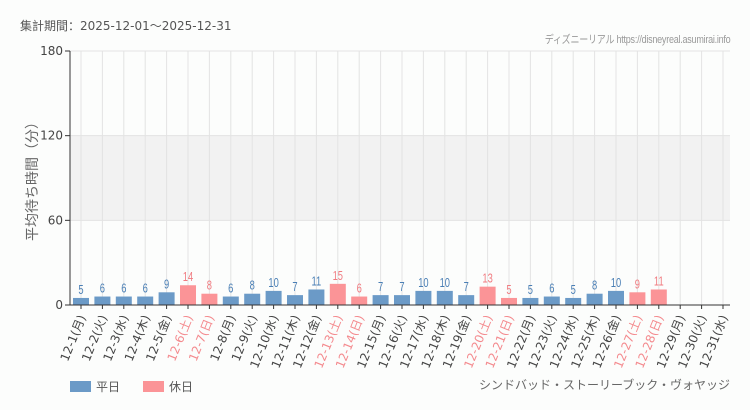  What do you see at coordinates (95, 386) in the screenshot?
I see `legend-item-weekday: 平日` at bounding box center [95, 386].